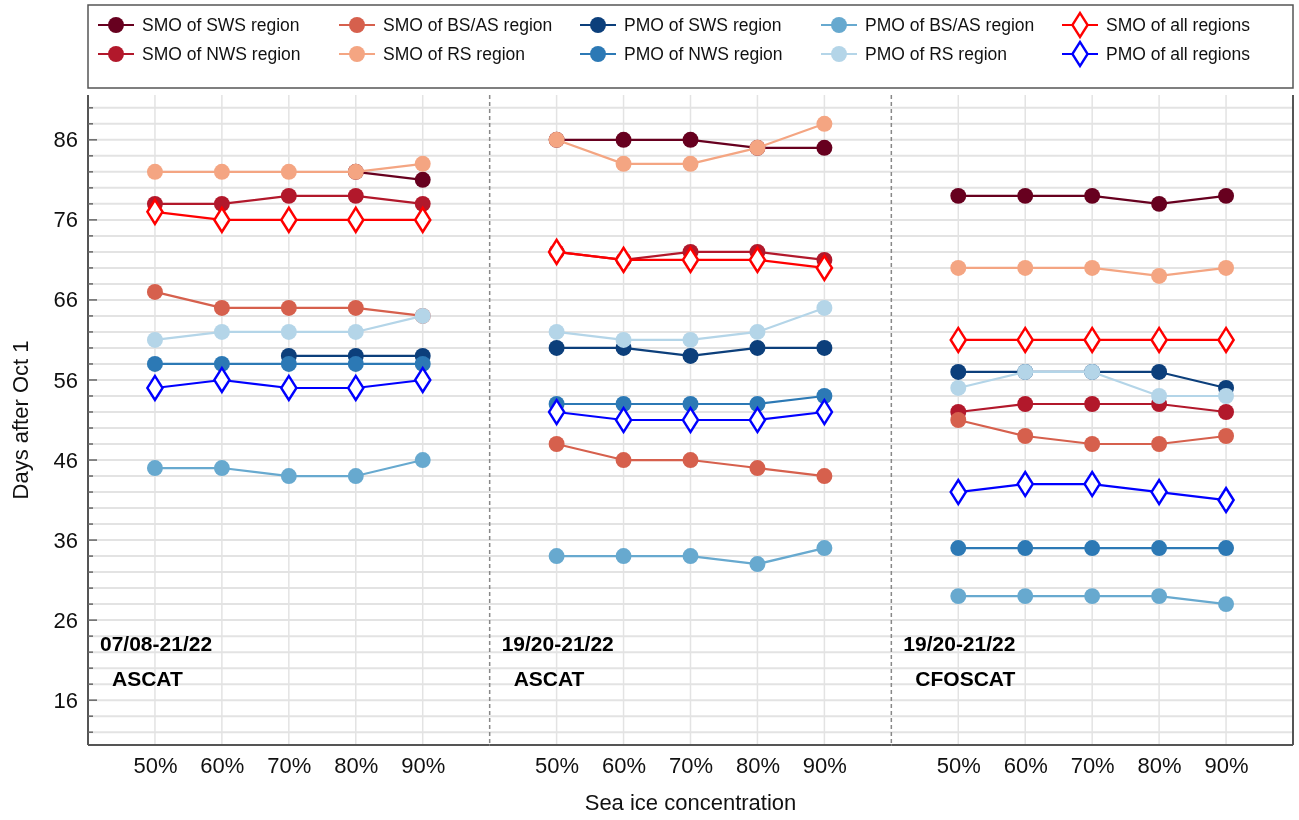 The image size is (1299, 820). I want to click on y-tick-label: 66, so click(65, 300).